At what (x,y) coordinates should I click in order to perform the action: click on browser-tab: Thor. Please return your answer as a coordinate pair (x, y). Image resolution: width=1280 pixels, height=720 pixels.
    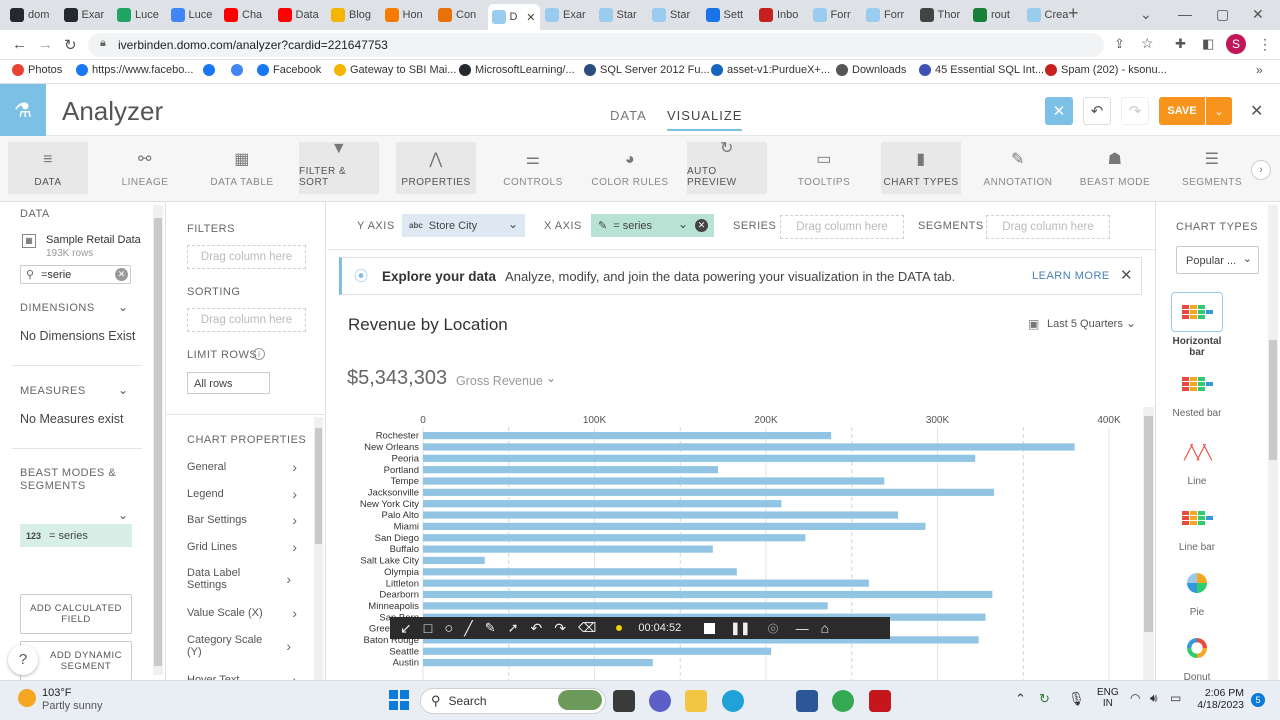
    Looking at the image, I should click on (942, 15).